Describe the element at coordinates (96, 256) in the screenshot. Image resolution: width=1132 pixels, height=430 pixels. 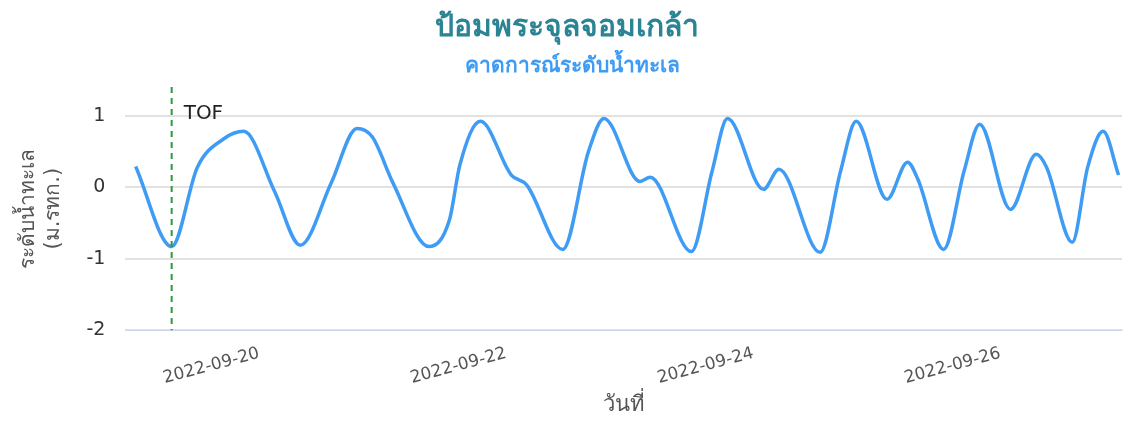
I see `y-tick-label: -1` at that location.